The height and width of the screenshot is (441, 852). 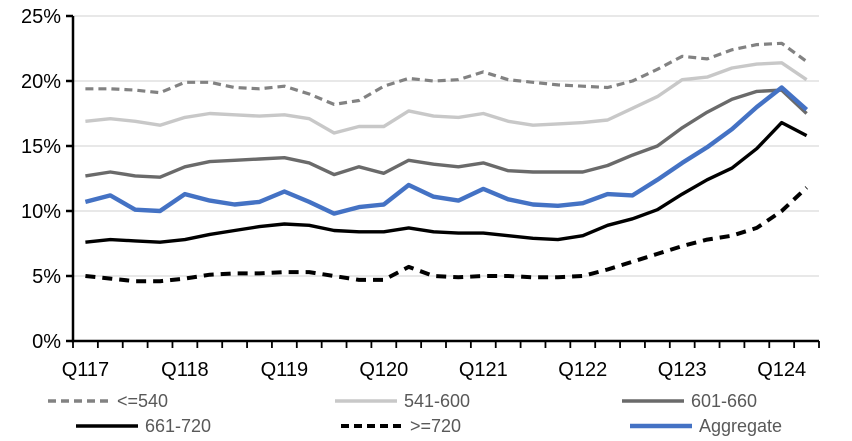 I want to click on x-tick-label: Q121, so click(x=483, y=370).